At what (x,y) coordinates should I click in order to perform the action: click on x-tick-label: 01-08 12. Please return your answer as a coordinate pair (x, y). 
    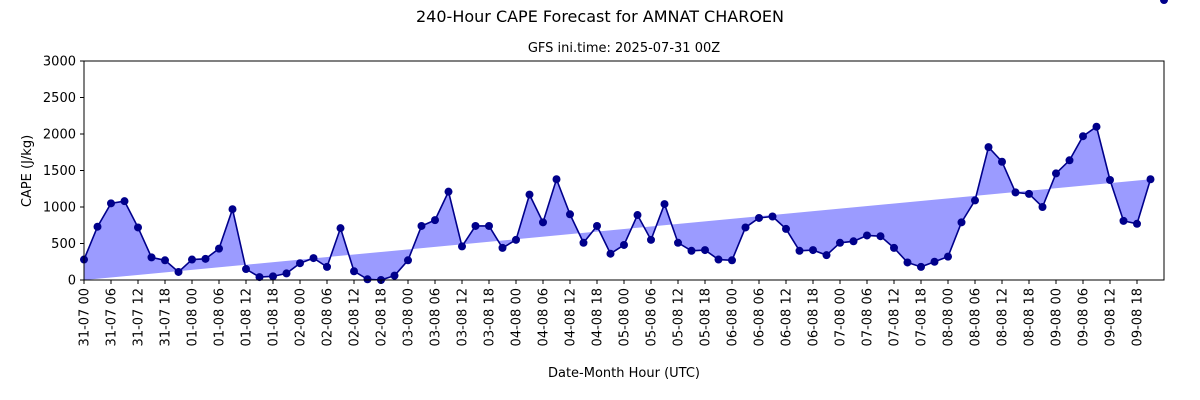
    Looking at the image, I should click on (247, 317).